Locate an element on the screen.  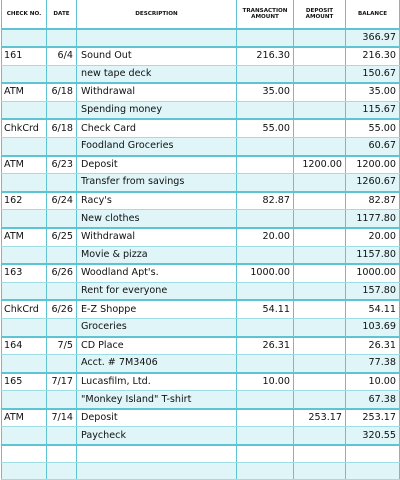
entry-note-row: "Monkey Island" T-shirt 67.38 is located at coordinates (200, 400).